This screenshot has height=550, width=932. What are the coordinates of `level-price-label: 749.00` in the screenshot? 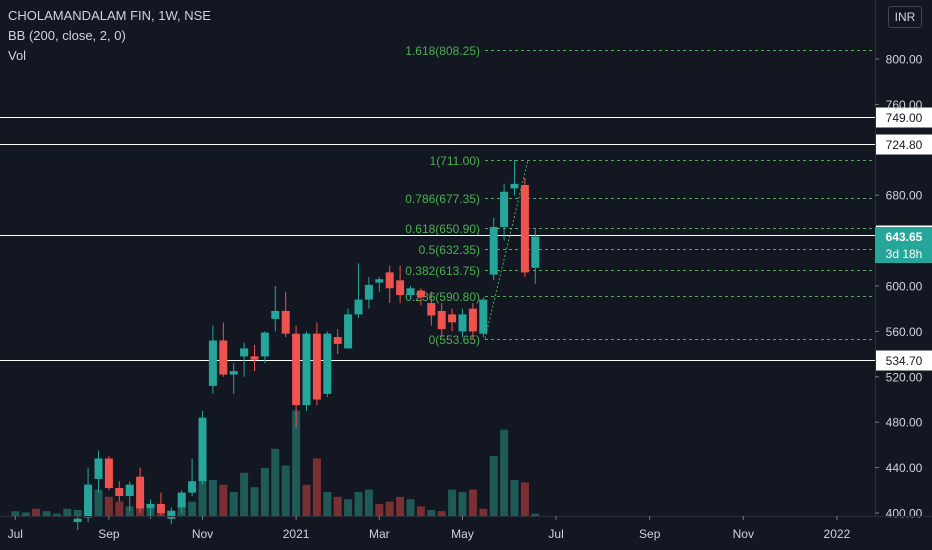 It's located at (904, 118).